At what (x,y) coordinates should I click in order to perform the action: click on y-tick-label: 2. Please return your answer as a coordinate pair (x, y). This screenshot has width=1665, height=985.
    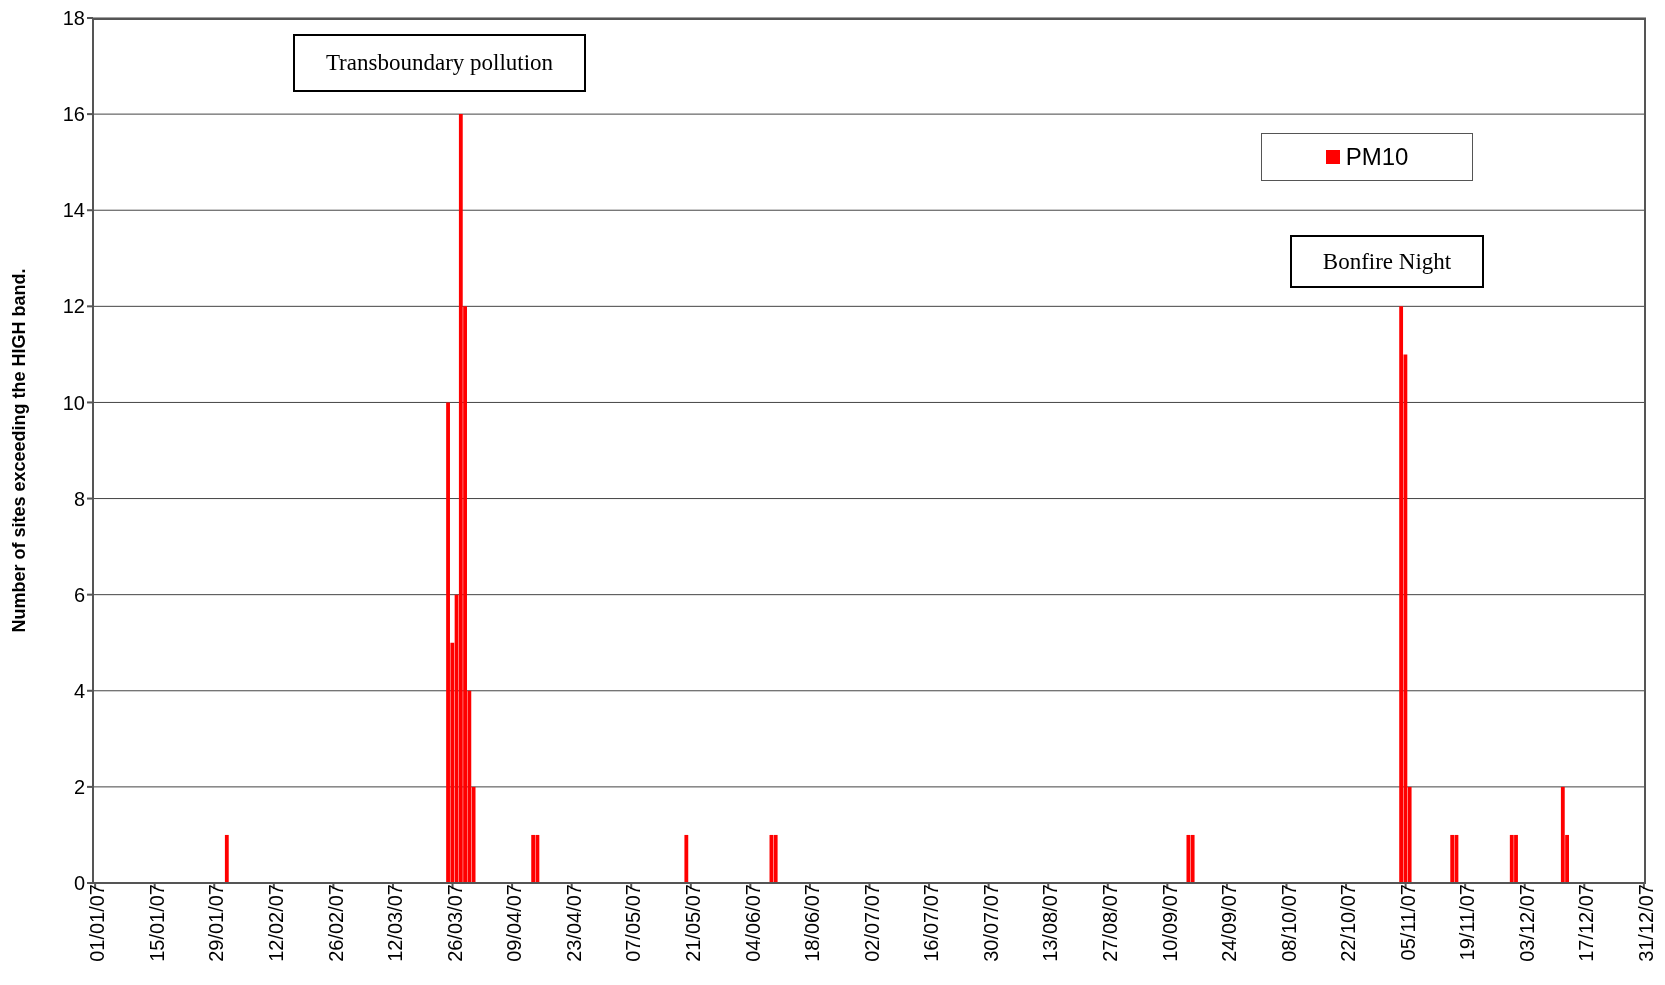
    Looking at the image, I should click on (79, 786).